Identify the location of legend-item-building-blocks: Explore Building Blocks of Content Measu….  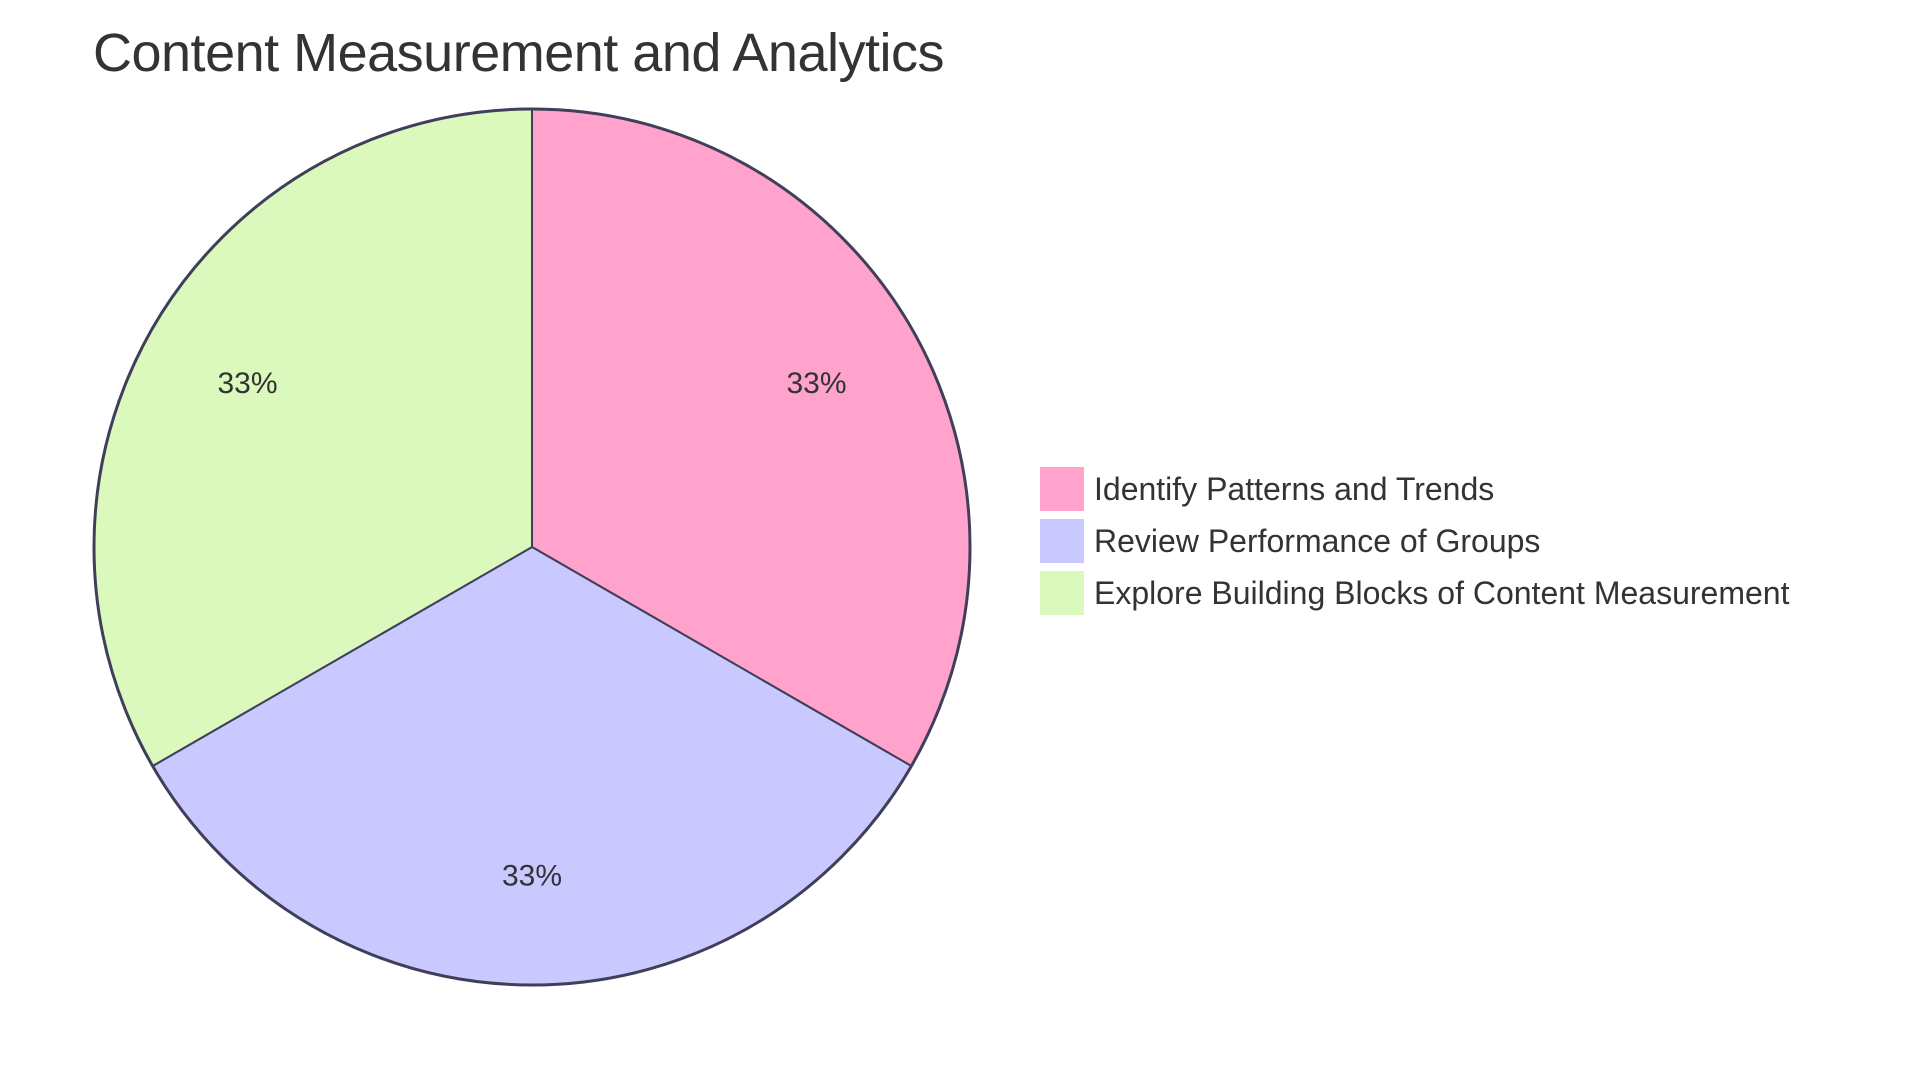
(1414, 593).